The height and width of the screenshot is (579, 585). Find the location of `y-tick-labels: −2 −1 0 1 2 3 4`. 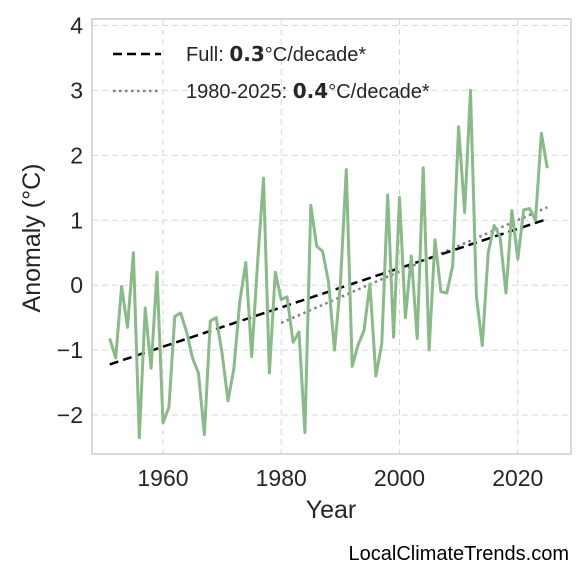

y-tick-labels: −2 −1 0 1 2 3 4 is located at coordinates (70, 220).